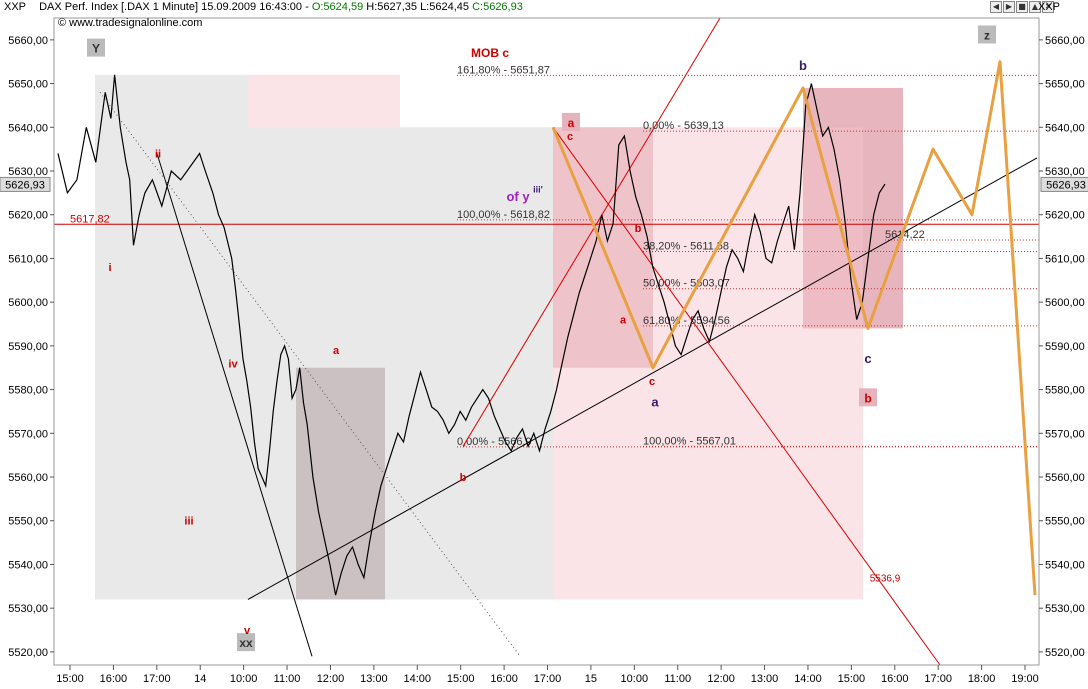 Image resolution: width=1088 pixels, height=689 pixels. What do you see at coordinates (591, 679) in the screenshot?
I see `x-tick-label: 15` at bounding box center [591, 679].